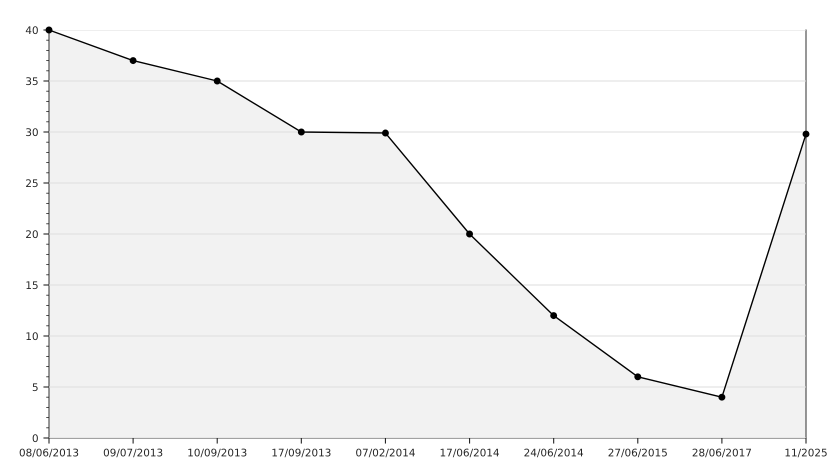  I want to click on x-tick-label: 09/07/2013, so click(133, 453).